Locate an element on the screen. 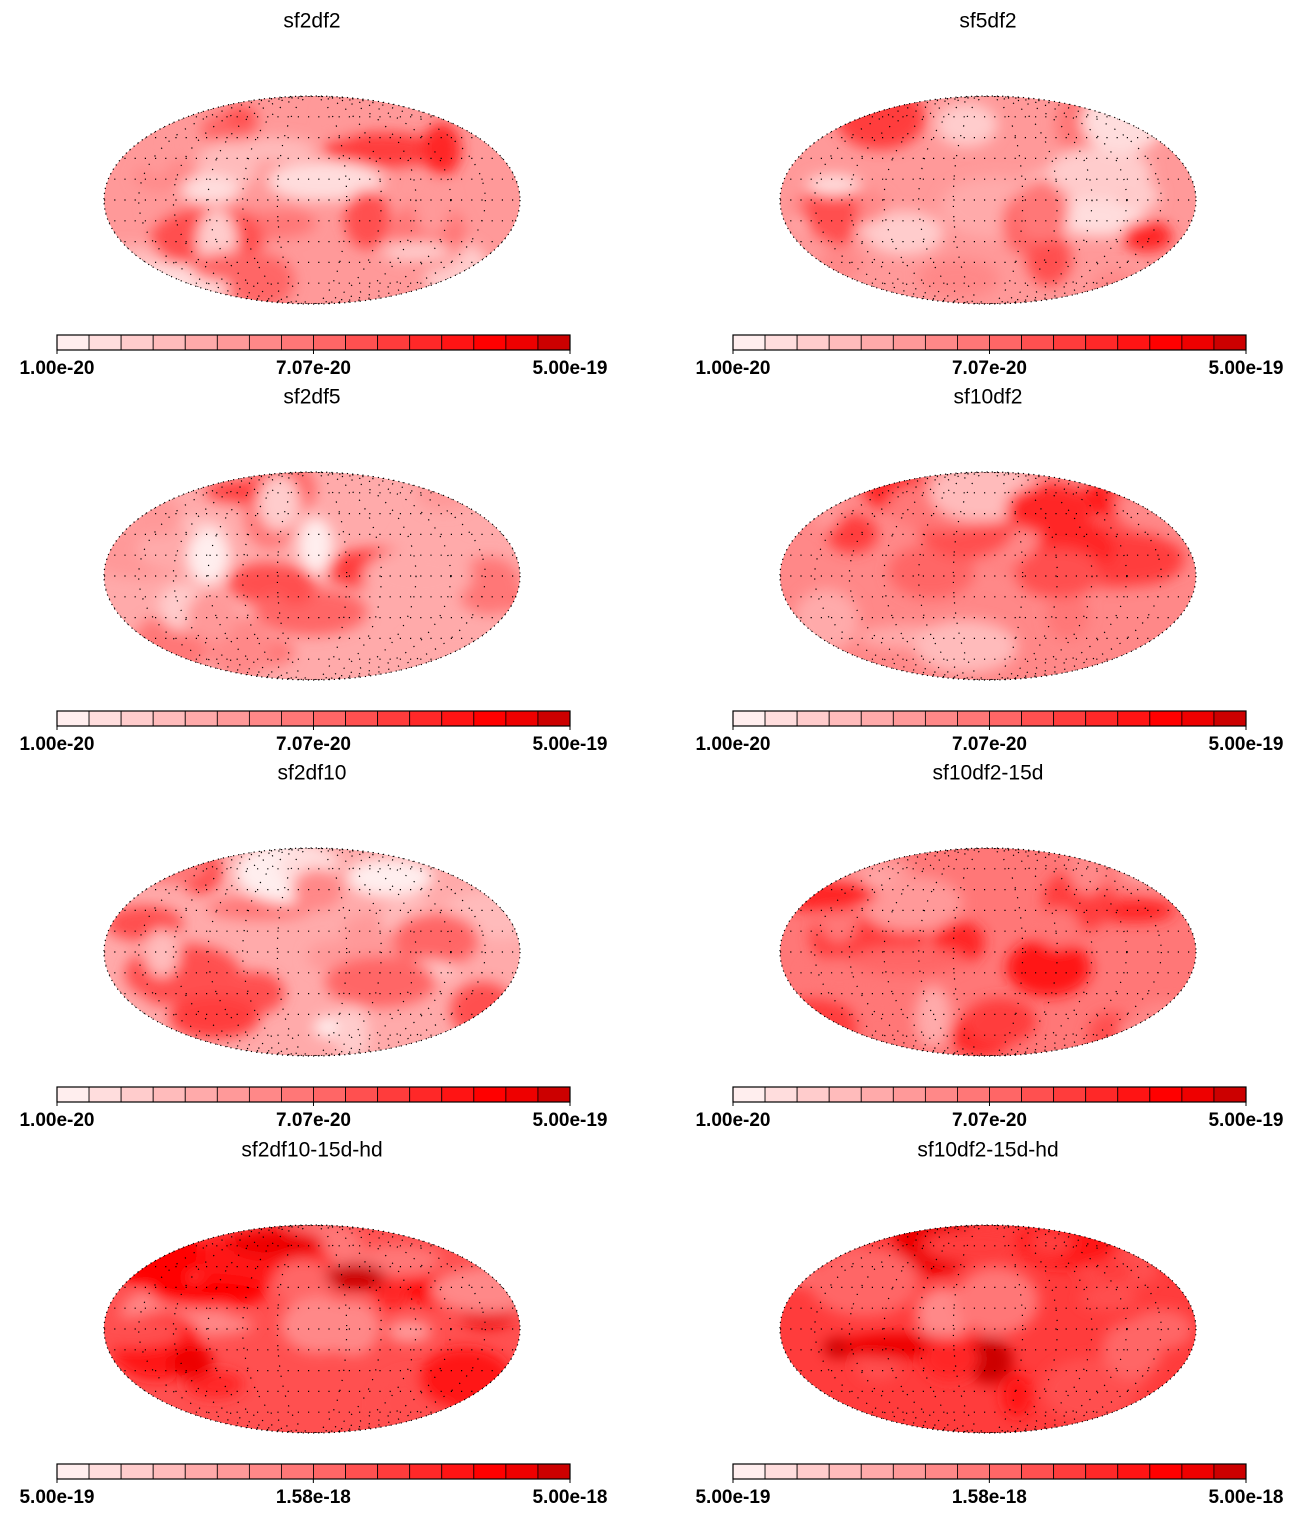  panel-title: sf10df2-15d is located at coordinates (988, 773).